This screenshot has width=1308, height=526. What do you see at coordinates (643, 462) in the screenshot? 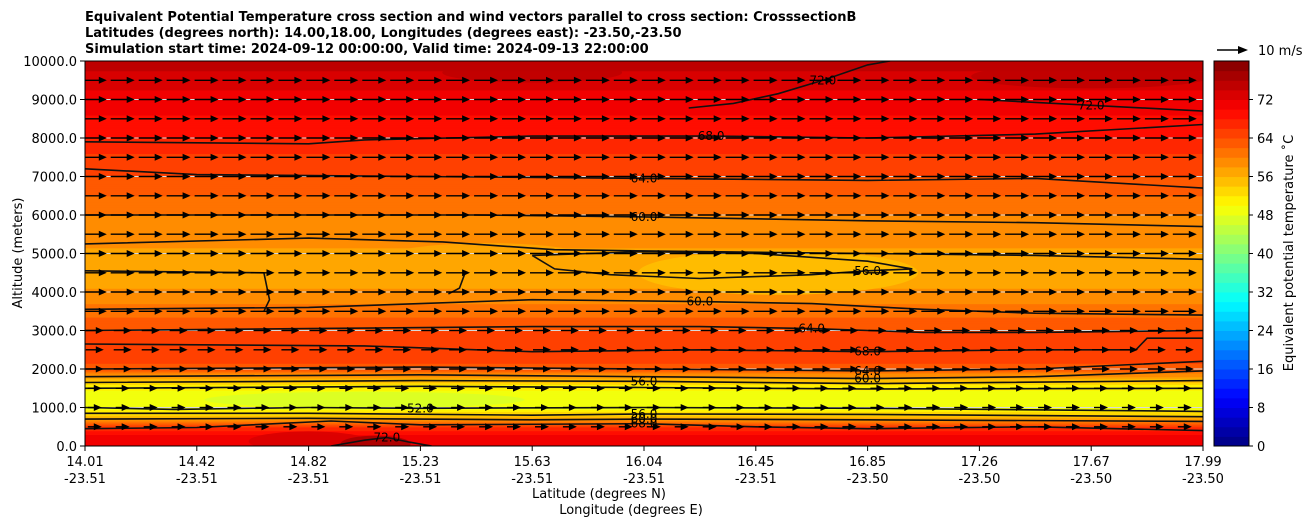
I see `x-tick-label-lat: 16.04` at bounding box center [643, 462].